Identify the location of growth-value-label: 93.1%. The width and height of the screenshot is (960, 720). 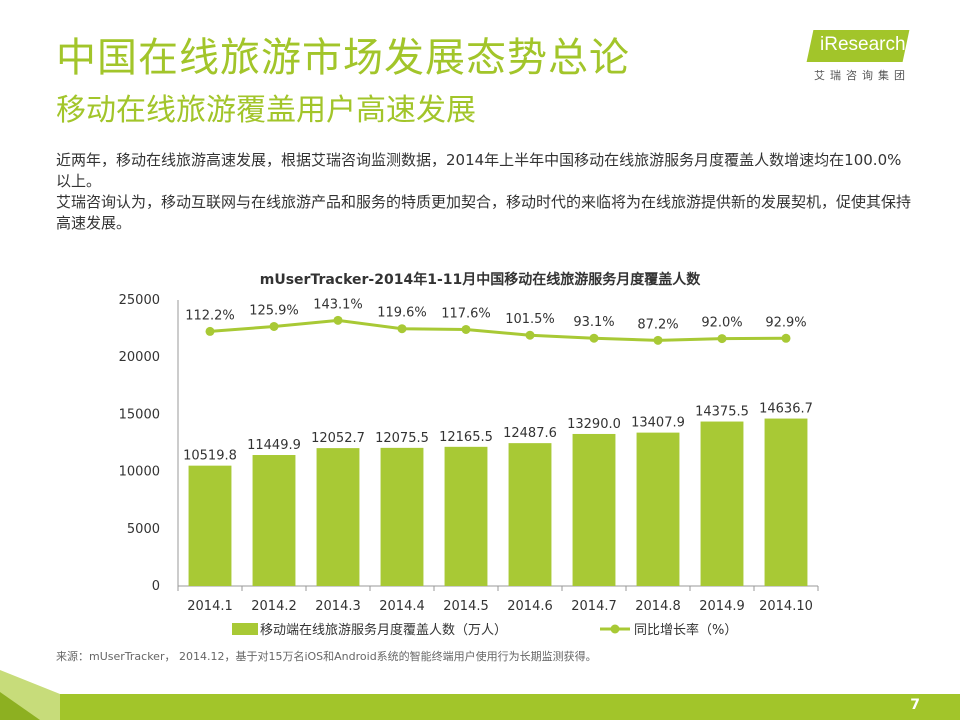
(593, 322).